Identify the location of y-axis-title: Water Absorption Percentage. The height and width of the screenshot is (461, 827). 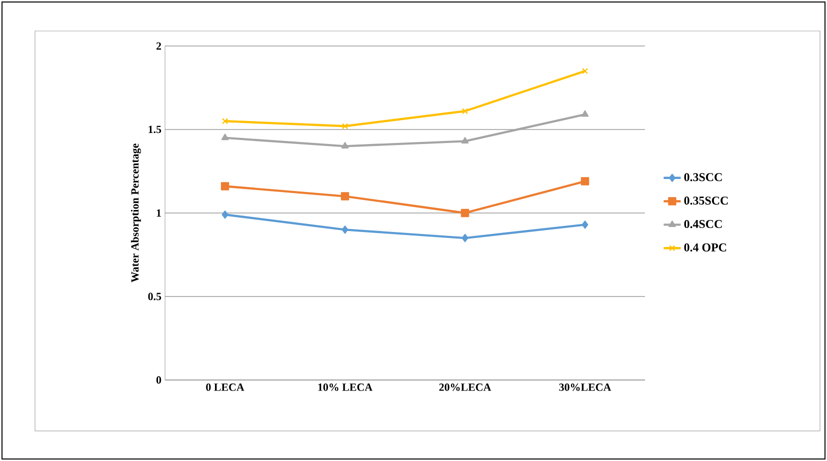
(135, 213).